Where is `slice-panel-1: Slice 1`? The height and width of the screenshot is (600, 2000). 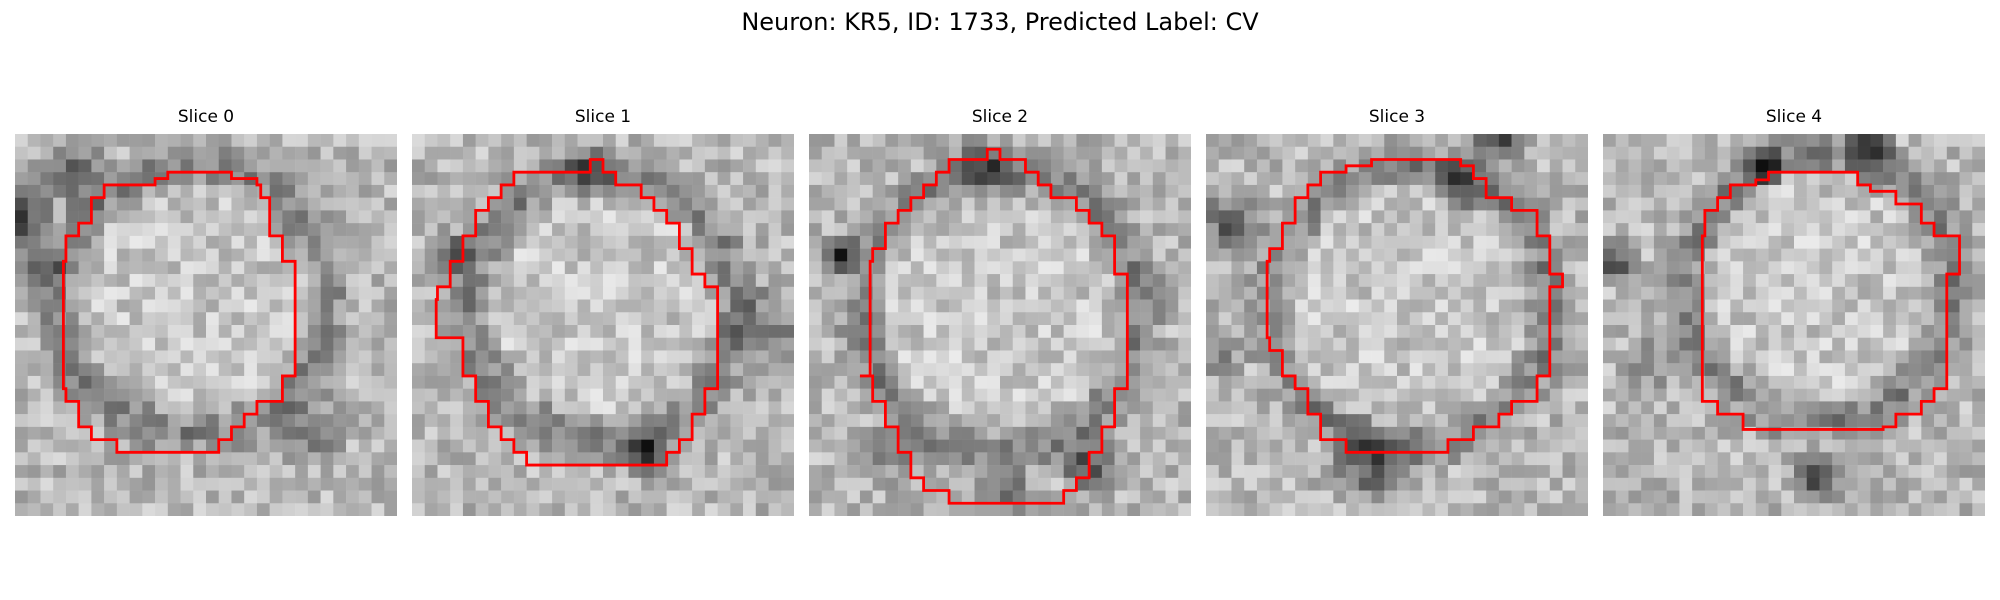
slice-panel-1: Slice 1 is located at coordinates (603, 311).